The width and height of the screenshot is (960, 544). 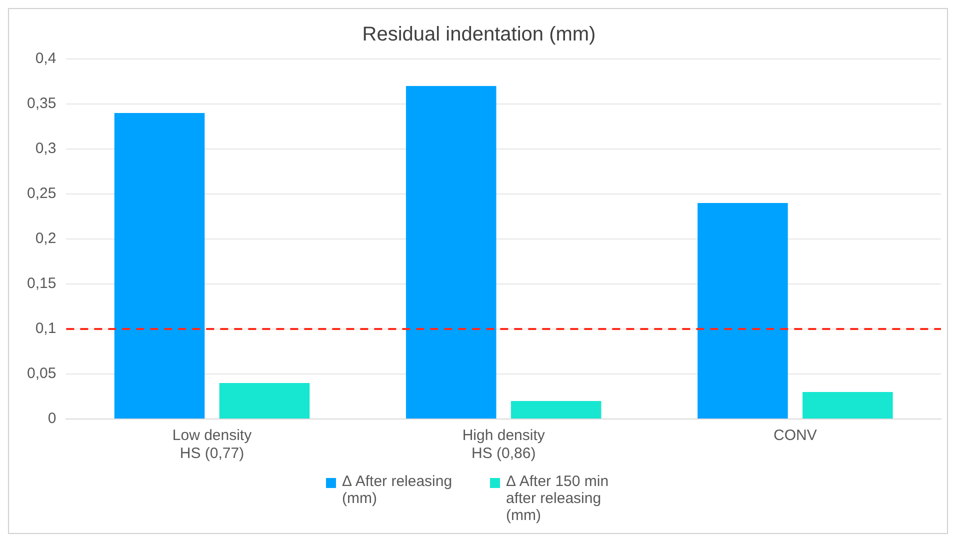 What do you see at coordinates (45, 329) in the screenshot?
I see `y-tick-label: 0,1` at bounding box center [45, 329].